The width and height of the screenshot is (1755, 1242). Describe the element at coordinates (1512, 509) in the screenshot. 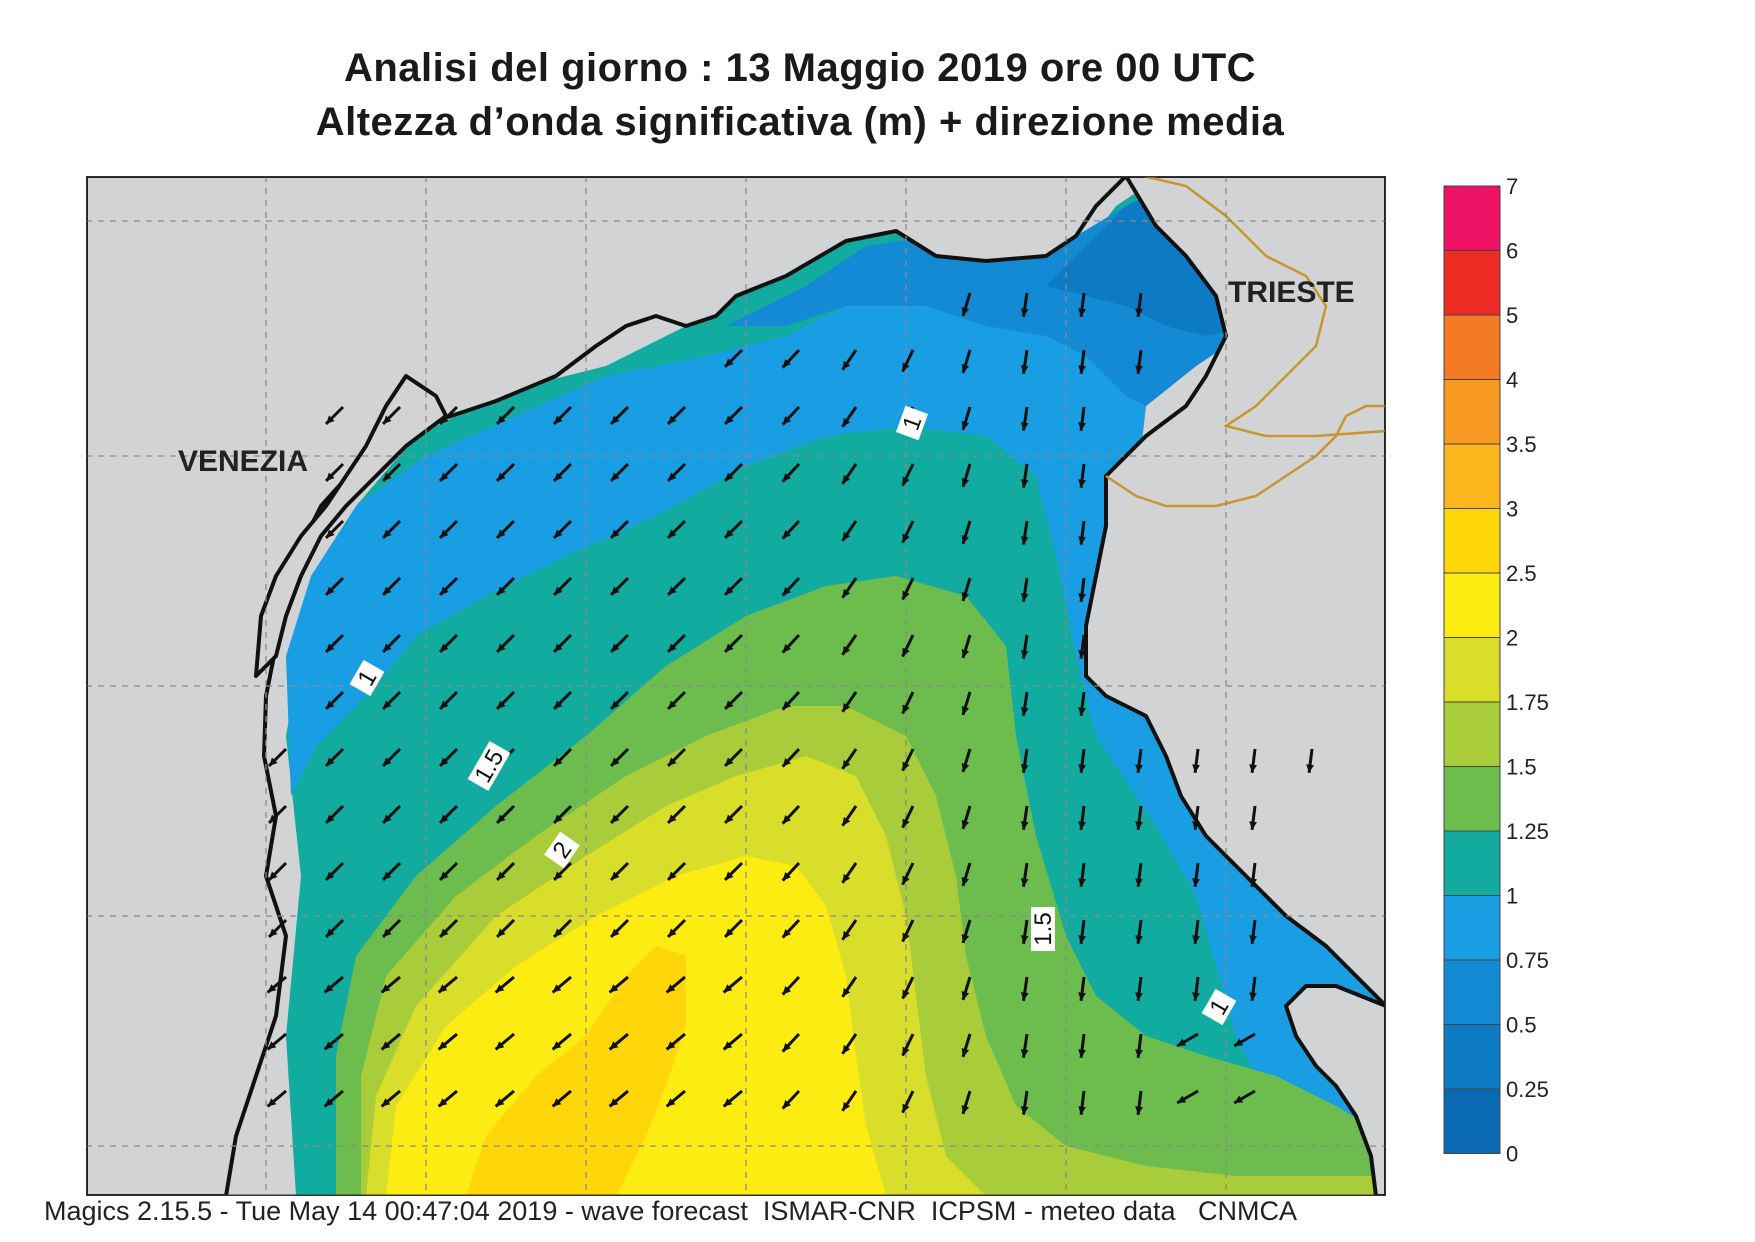

I see `legend-tick-label: 3` at that location.